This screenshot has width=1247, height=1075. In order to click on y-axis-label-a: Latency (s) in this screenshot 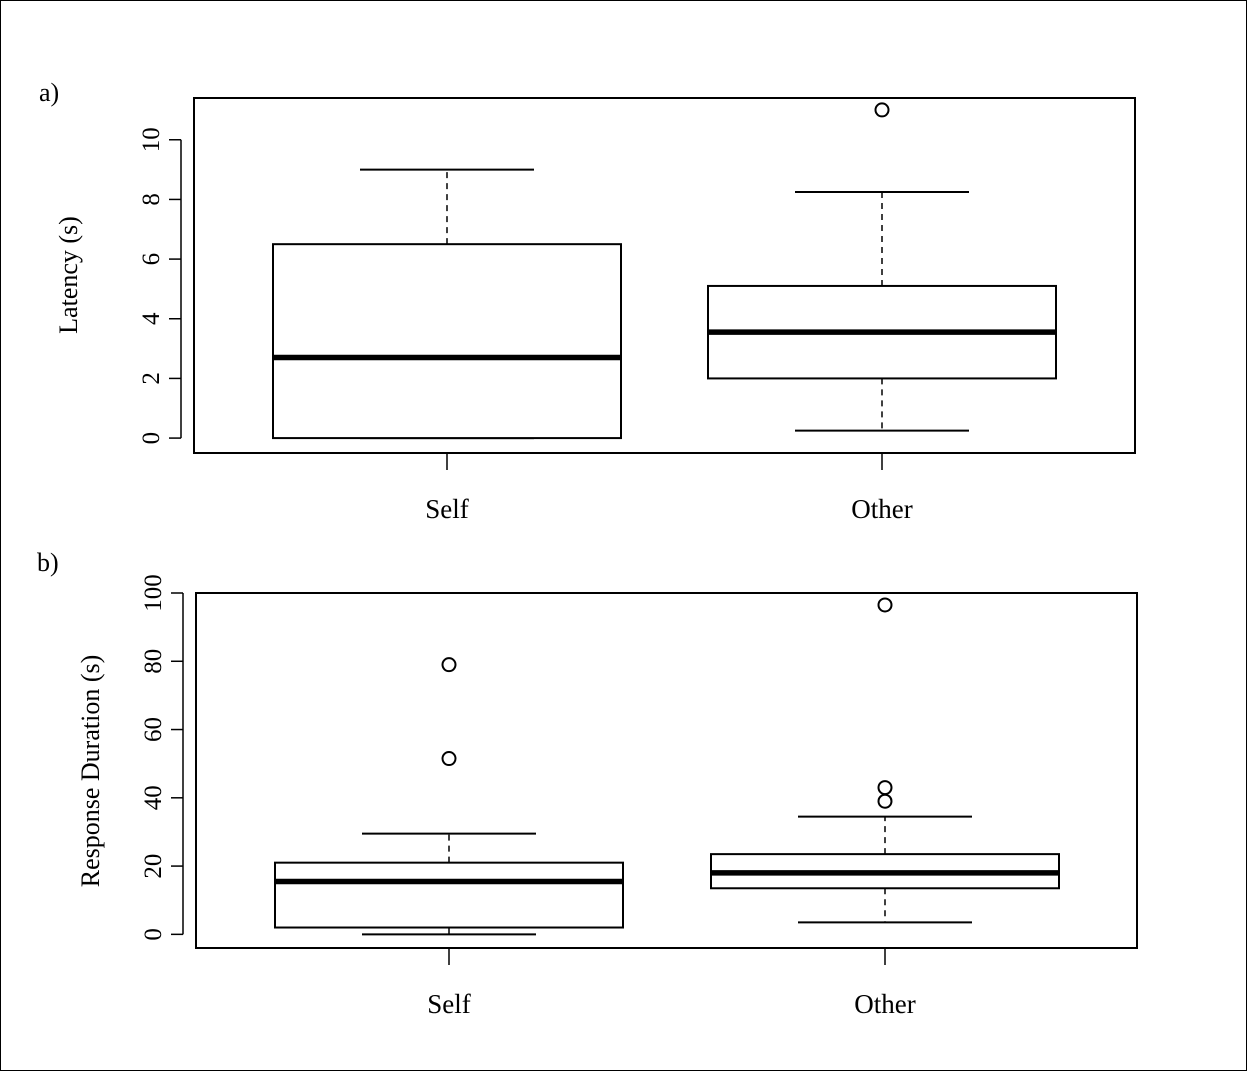, I will do `click(68, 275)`.